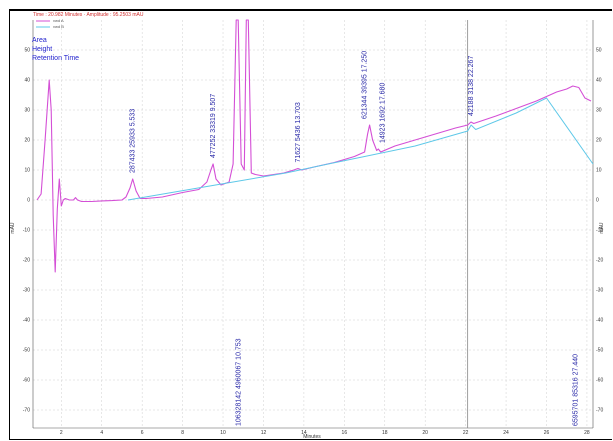 This screenshot has width=613, height=441. Describe the element at coordinates (55, 58) in the screenshot. I see `legend-retention-time: Retention Time` at that location.